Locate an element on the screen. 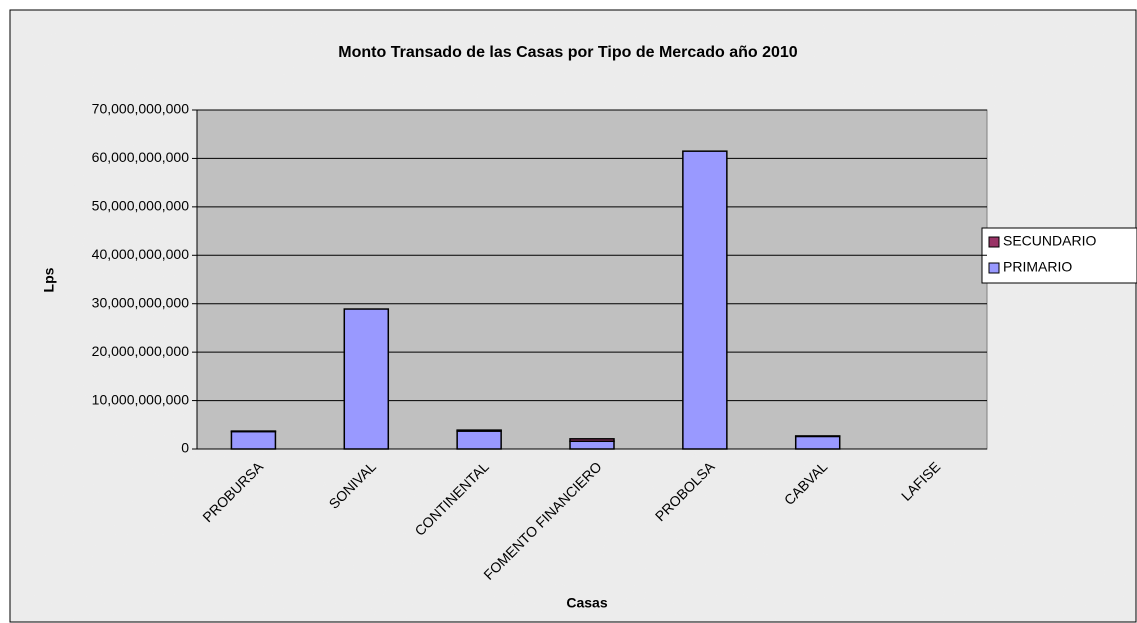 The height and width of the screenshot is (623, 1137). y-tick-label: 60,000,000,000 is located at coordinates (141, 157).